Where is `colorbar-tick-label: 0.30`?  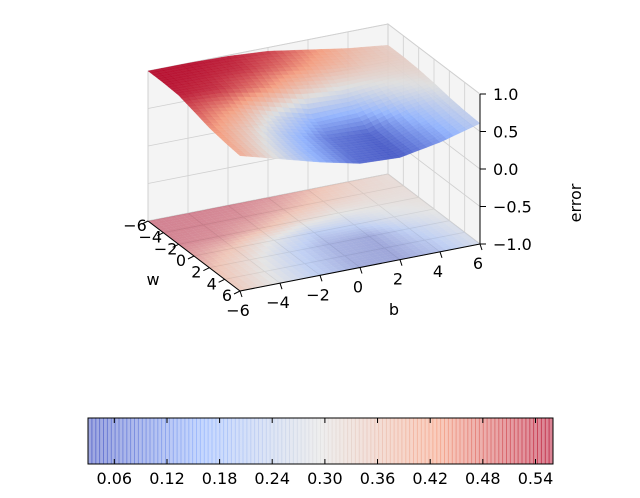
colorbar-tick-label: 0.30 is located at coordinates (325, 478).